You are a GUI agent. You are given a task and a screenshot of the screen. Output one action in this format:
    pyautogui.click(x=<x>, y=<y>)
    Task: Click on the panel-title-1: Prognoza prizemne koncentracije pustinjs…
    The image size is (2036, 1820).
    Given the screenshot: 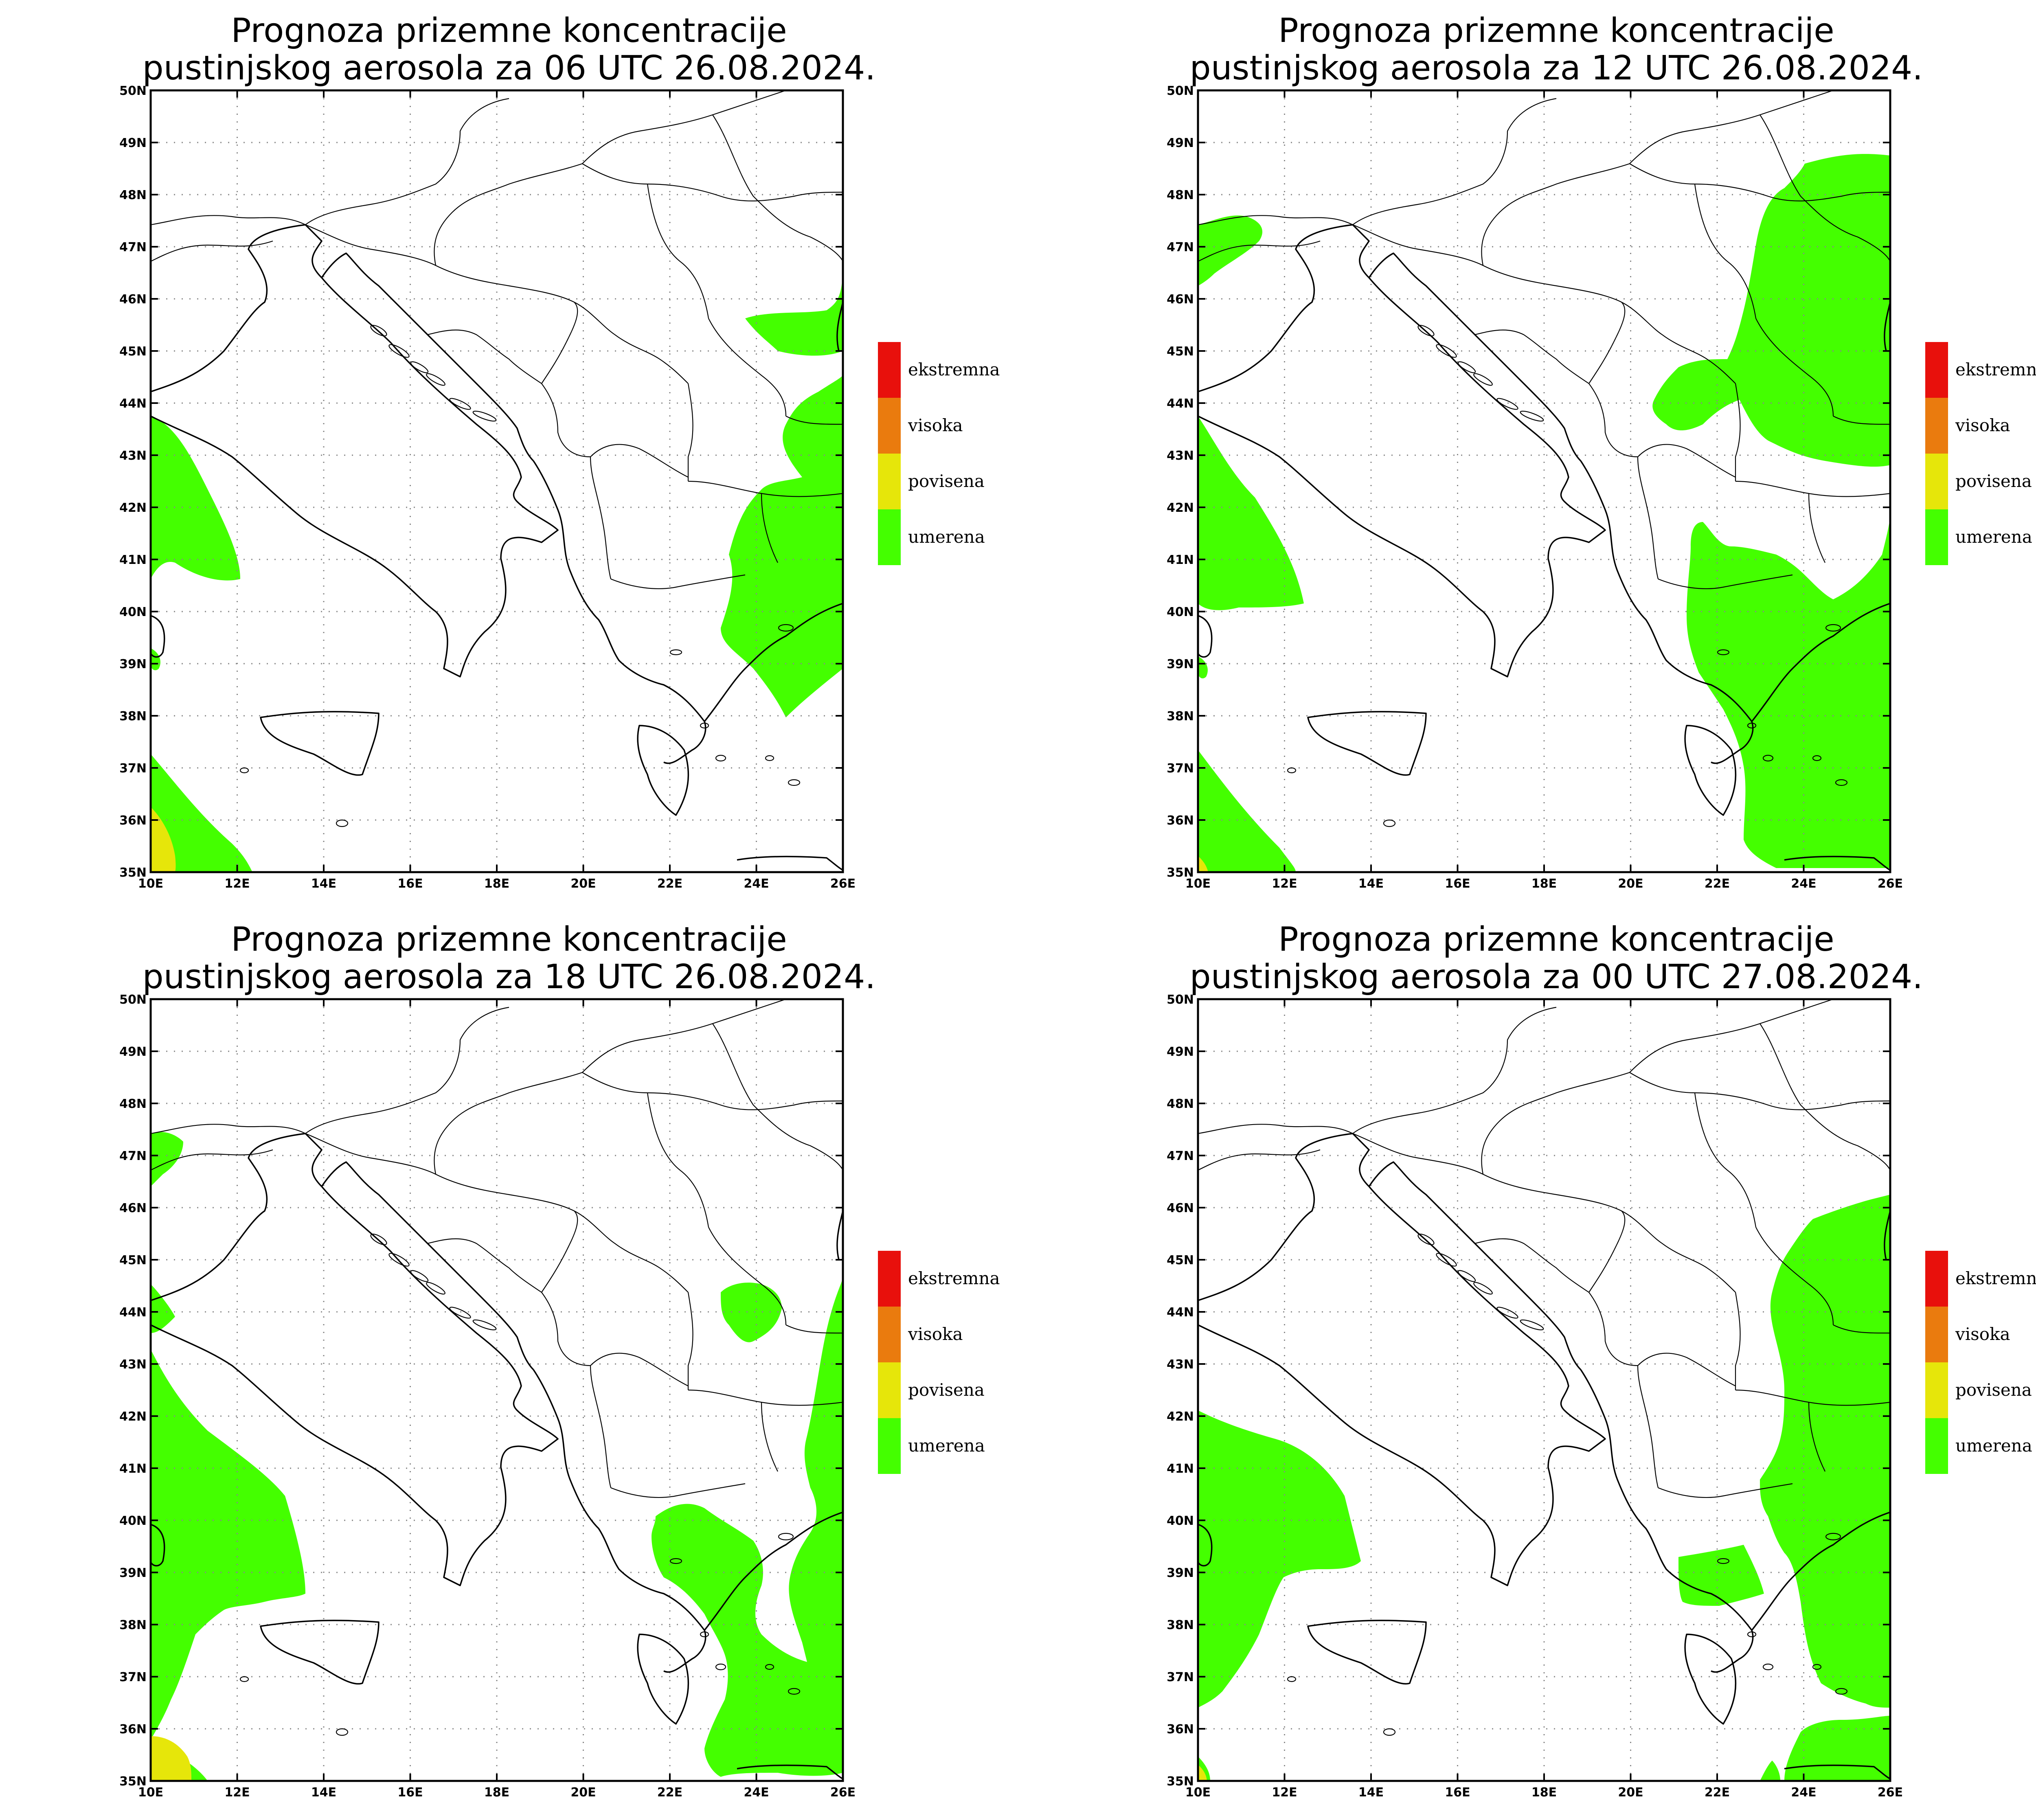 What is the action you would take?
    pyautogui.click(x=1557, y=49)
    